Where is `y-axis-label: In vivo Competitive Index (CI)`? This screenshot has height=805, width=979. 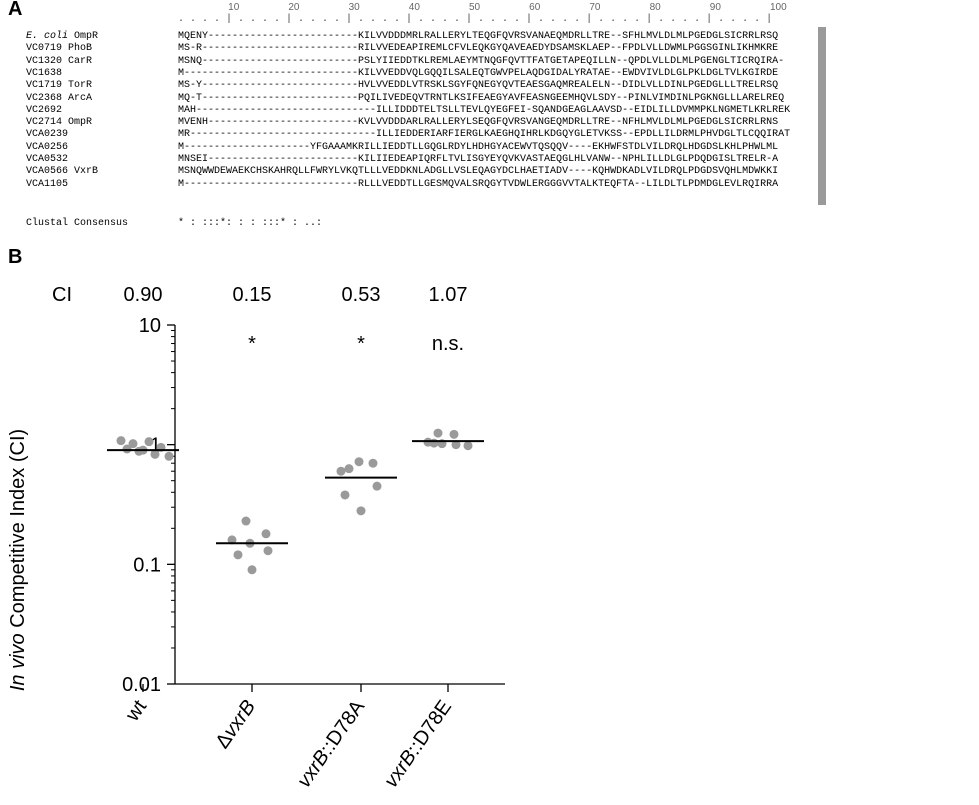
y-axis-label: In vivo Competitive Index (CI) is located at coordinates (18, 560).